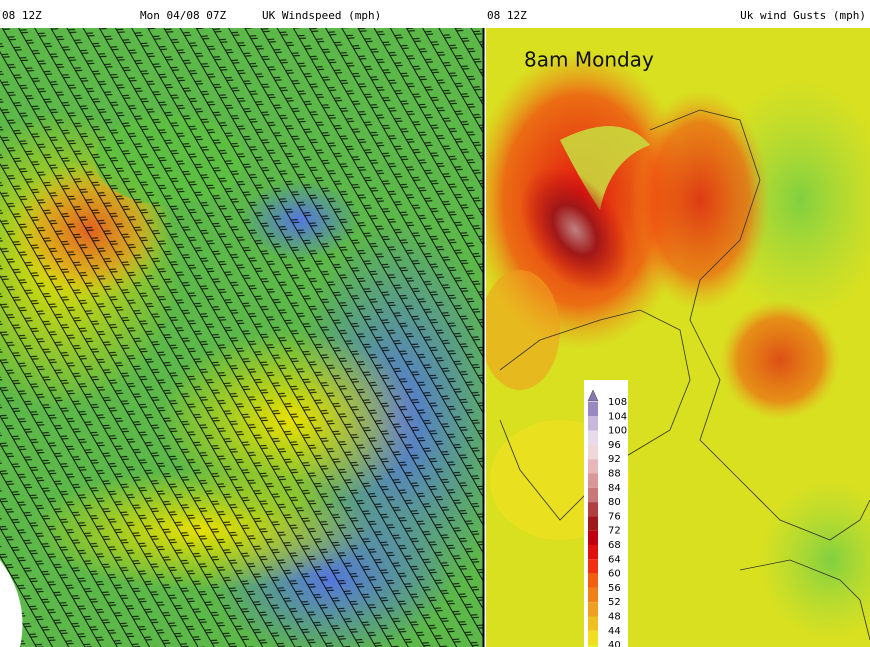 Image resolution: width=870 pixels, height=647 pixels. What do you see at coordinates (614, 545) in the screenshot?
I see `legend-label: 68` at bounding box center [614, 545].